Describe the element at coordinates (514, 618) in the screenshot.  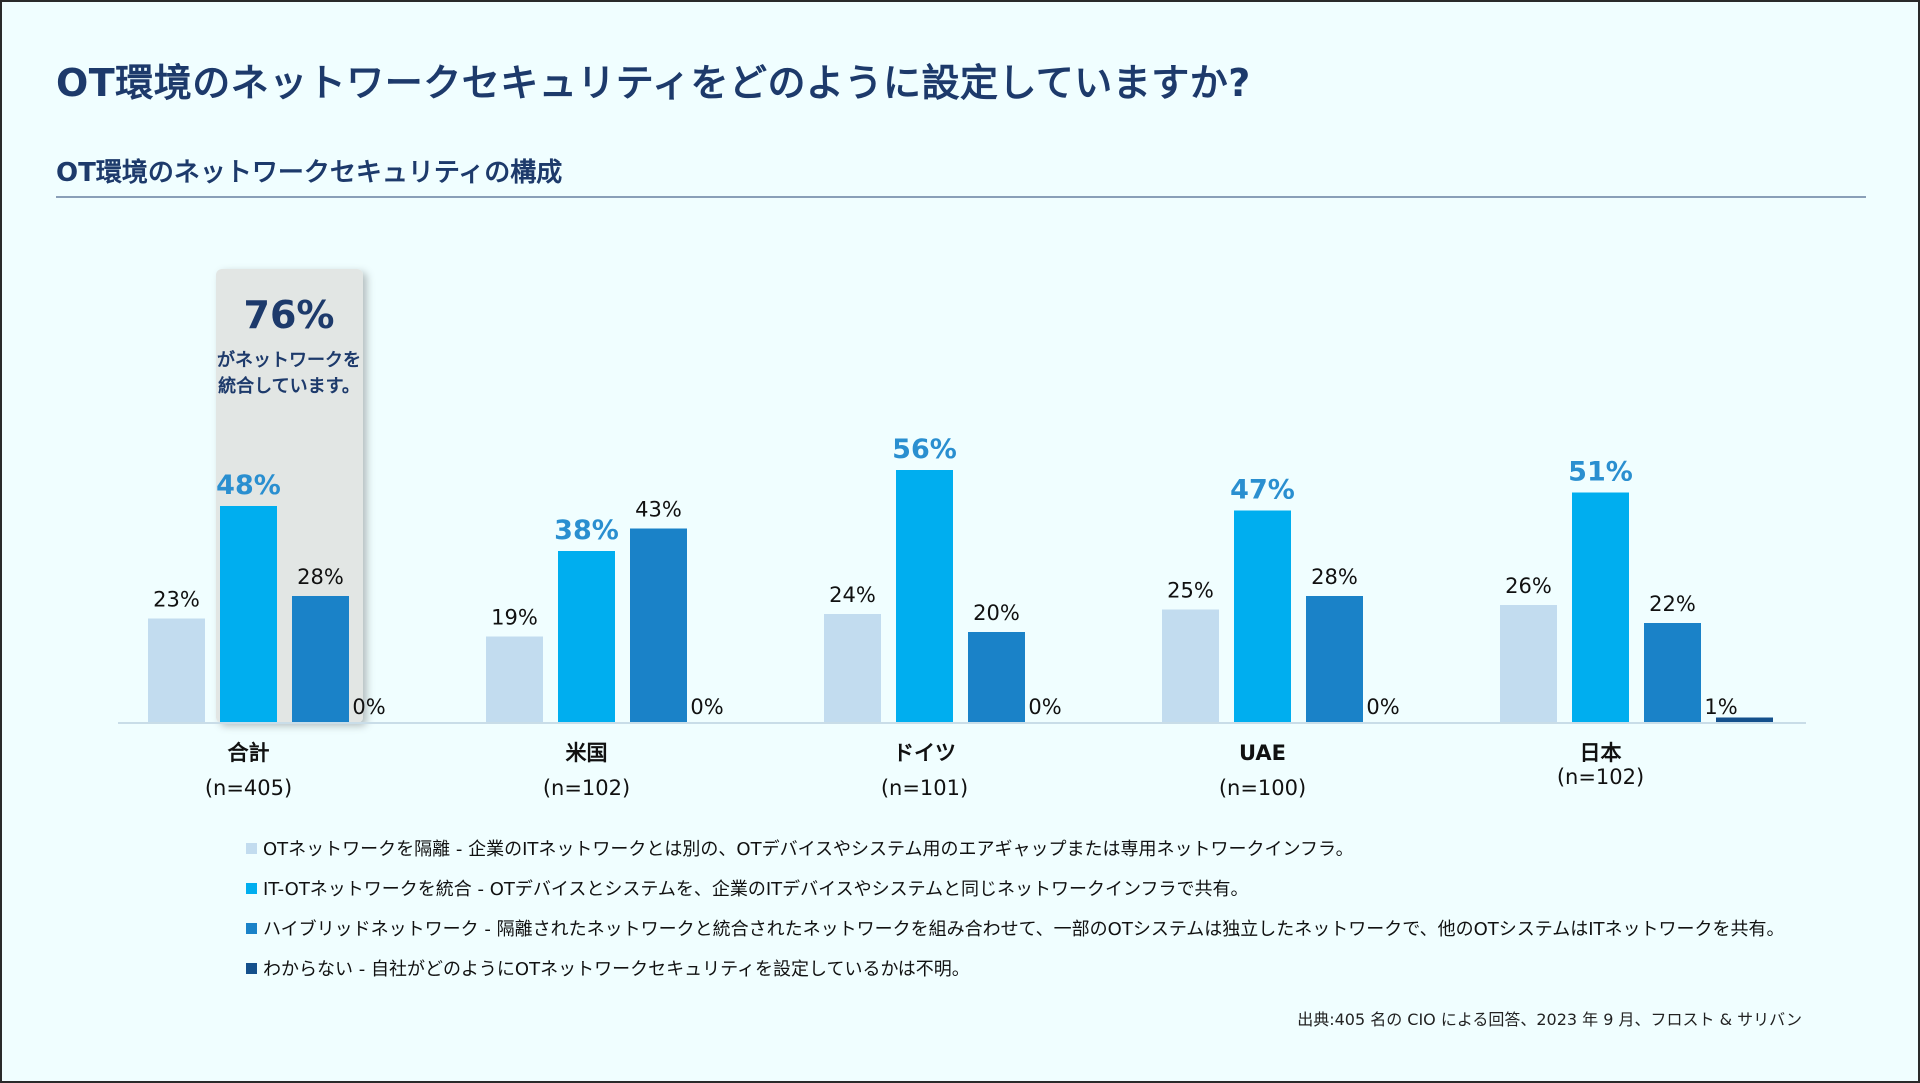
I see `data-label-1-0: 19%` at that location.